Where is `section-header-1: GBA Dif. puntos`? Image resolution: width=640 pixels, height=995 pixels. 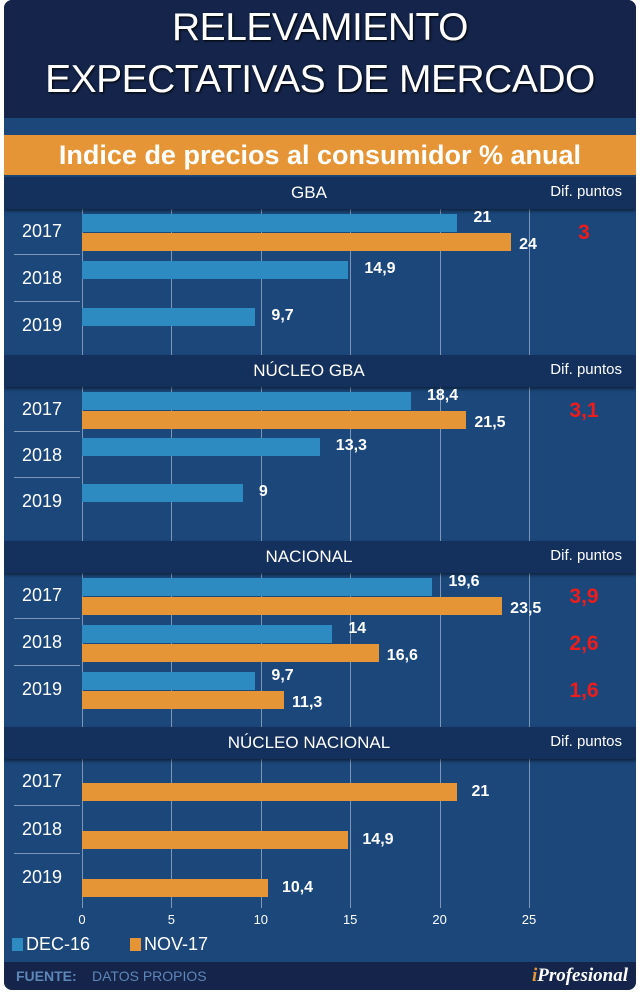
section-header-1: GBA Dif. puntos is located at coordinates (320, 193).